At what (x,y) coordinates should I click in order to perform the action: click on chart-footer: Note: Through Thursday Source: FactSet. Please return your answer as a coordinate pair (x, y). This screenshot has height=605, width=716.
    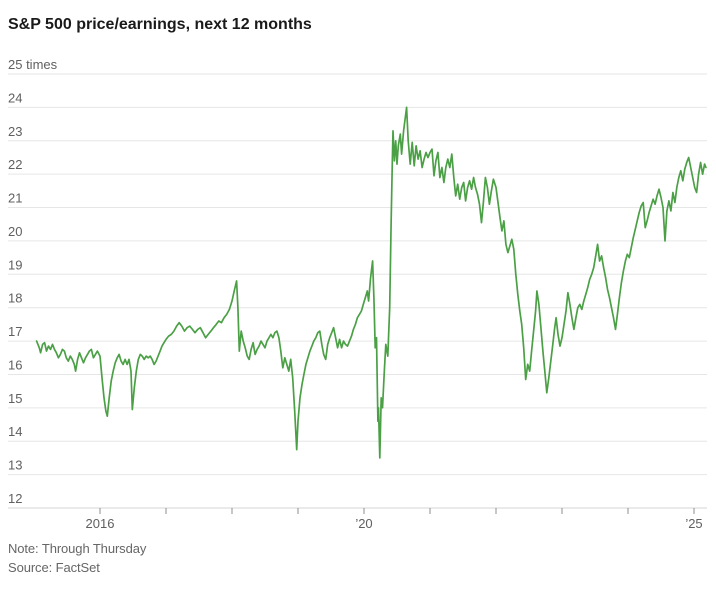
    Looking at the image, I should click on (77, 558).